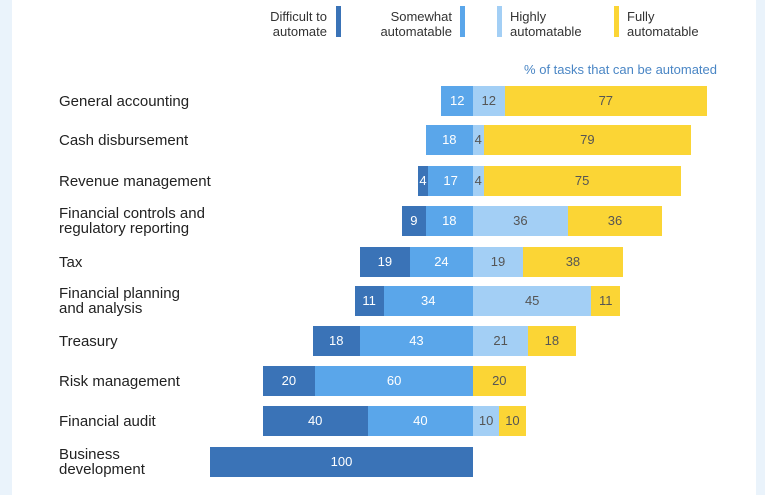 This screenshot has height=495, width=765. What do you see at coordinates (478, 140) in the screenshot?
I see `bar-cash-disbursement-highly: 4` at bounding box center [478, 140].